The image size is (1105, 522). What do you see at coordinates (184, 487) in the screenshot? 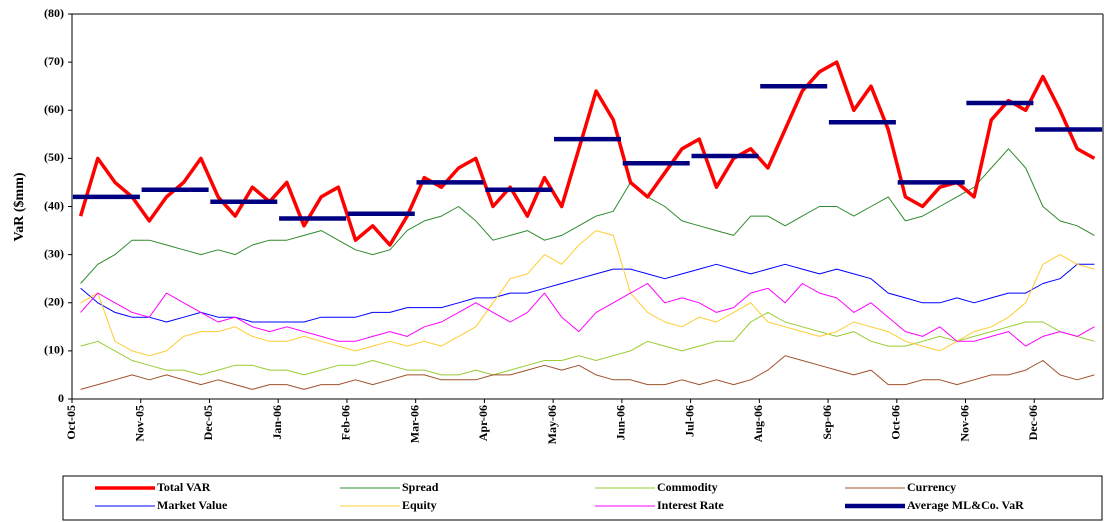
I see `legend-label: Total VAR` at bounding box center [184, 487].